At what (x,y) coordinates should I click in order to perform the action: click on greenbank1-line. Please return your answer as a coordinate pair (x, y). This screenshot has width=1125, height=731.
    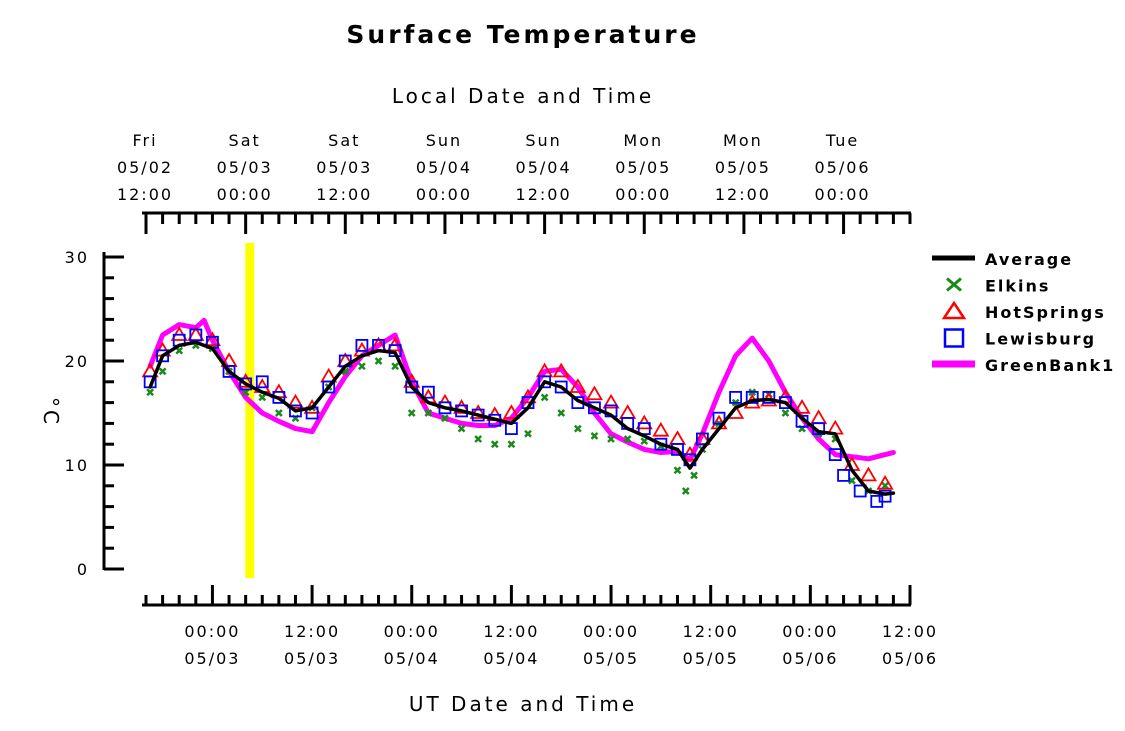
    Looking at the image, I should click on (521, 390).